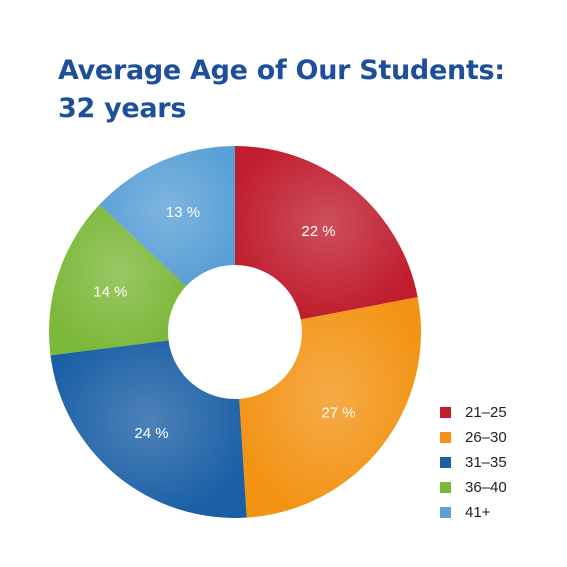 Image resolution: width=567 pixels, height=567 pixels. What do you see at coordinates (486, 462) in the screenshot?
I see `legend-label: 31–35` at bounding box center [486, 462].